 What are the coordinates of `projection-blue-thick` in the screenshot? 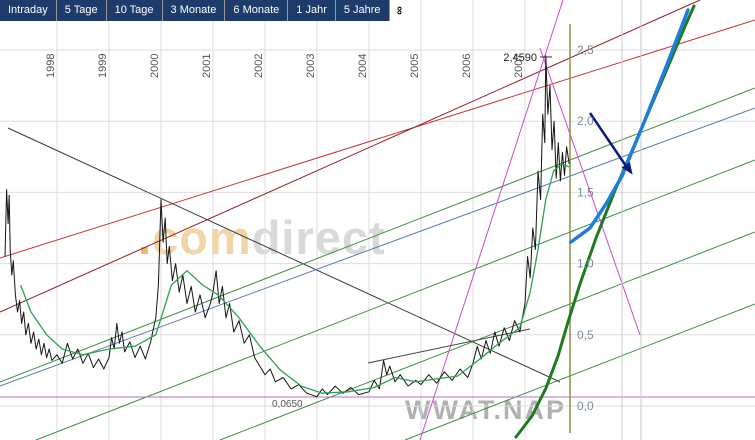 It's located at (629, 126).